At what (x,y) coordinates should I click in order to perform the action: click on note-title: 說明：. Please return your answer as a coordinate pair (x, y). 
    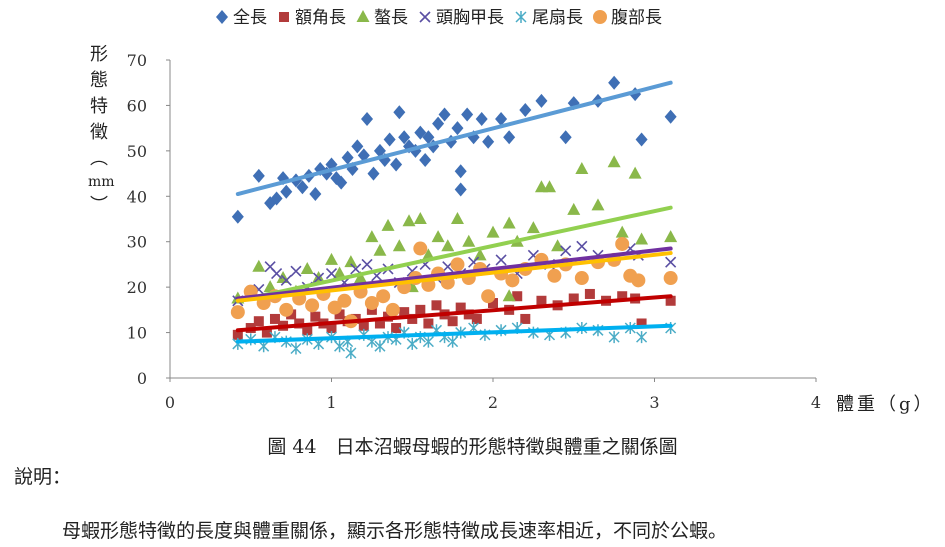
    Looking at the image, I should click on (43, 477).